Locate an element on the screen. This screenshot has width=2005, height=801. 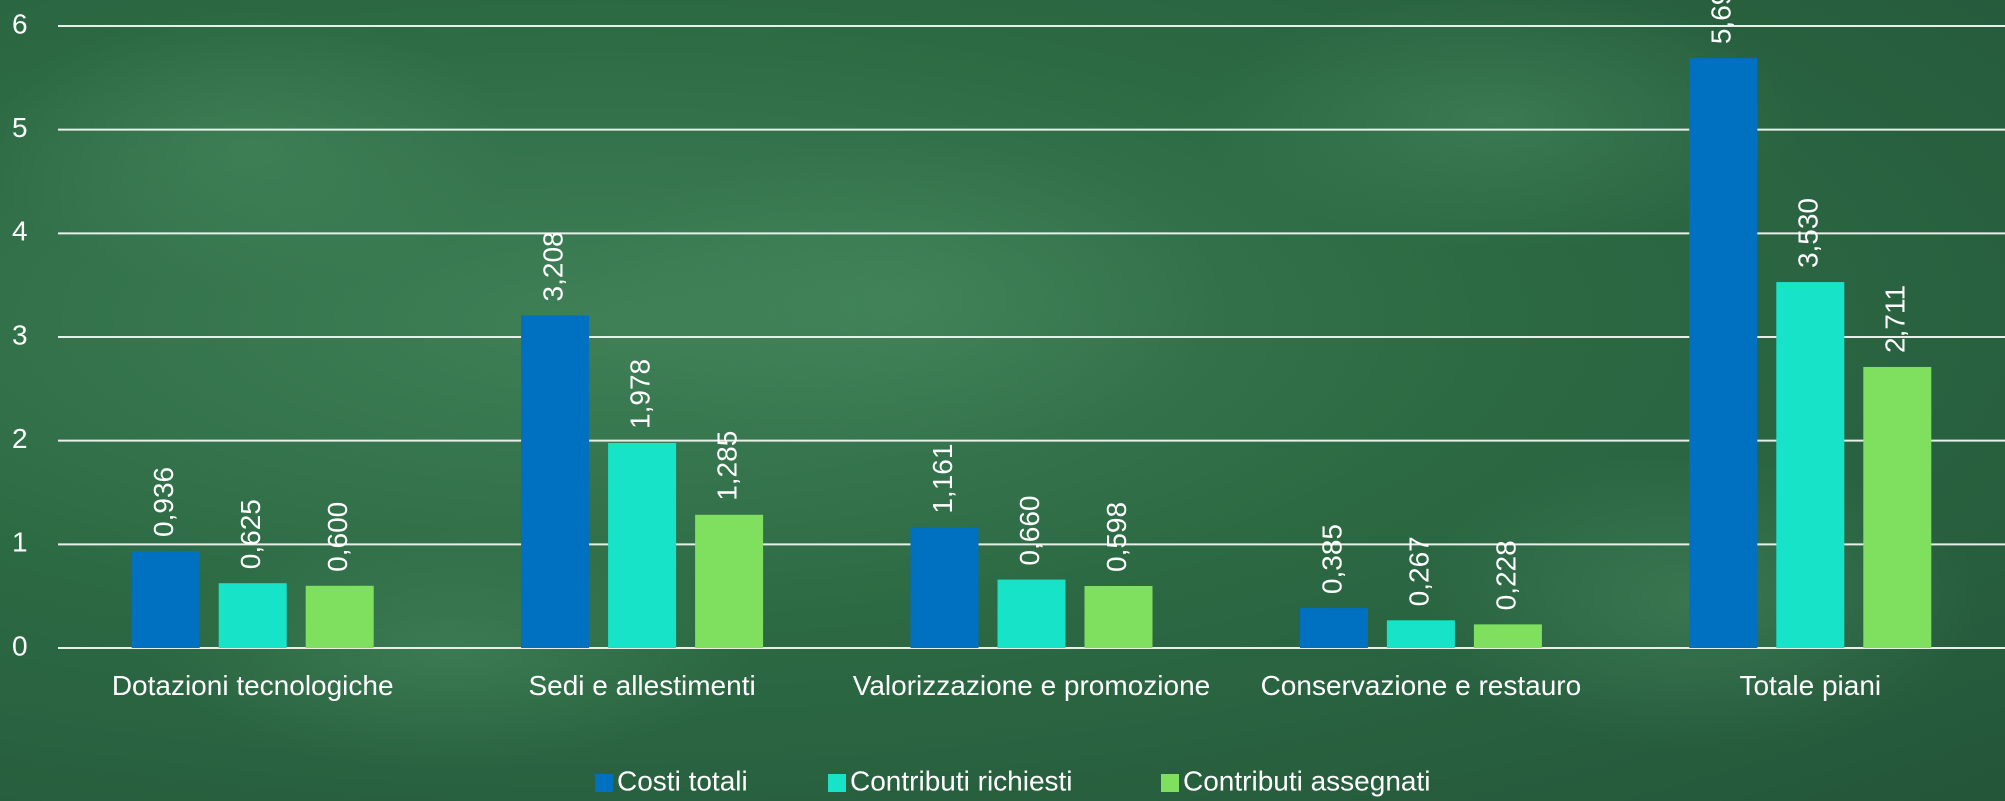
y-tick-label: 0 is located at coordinates (20, 645).